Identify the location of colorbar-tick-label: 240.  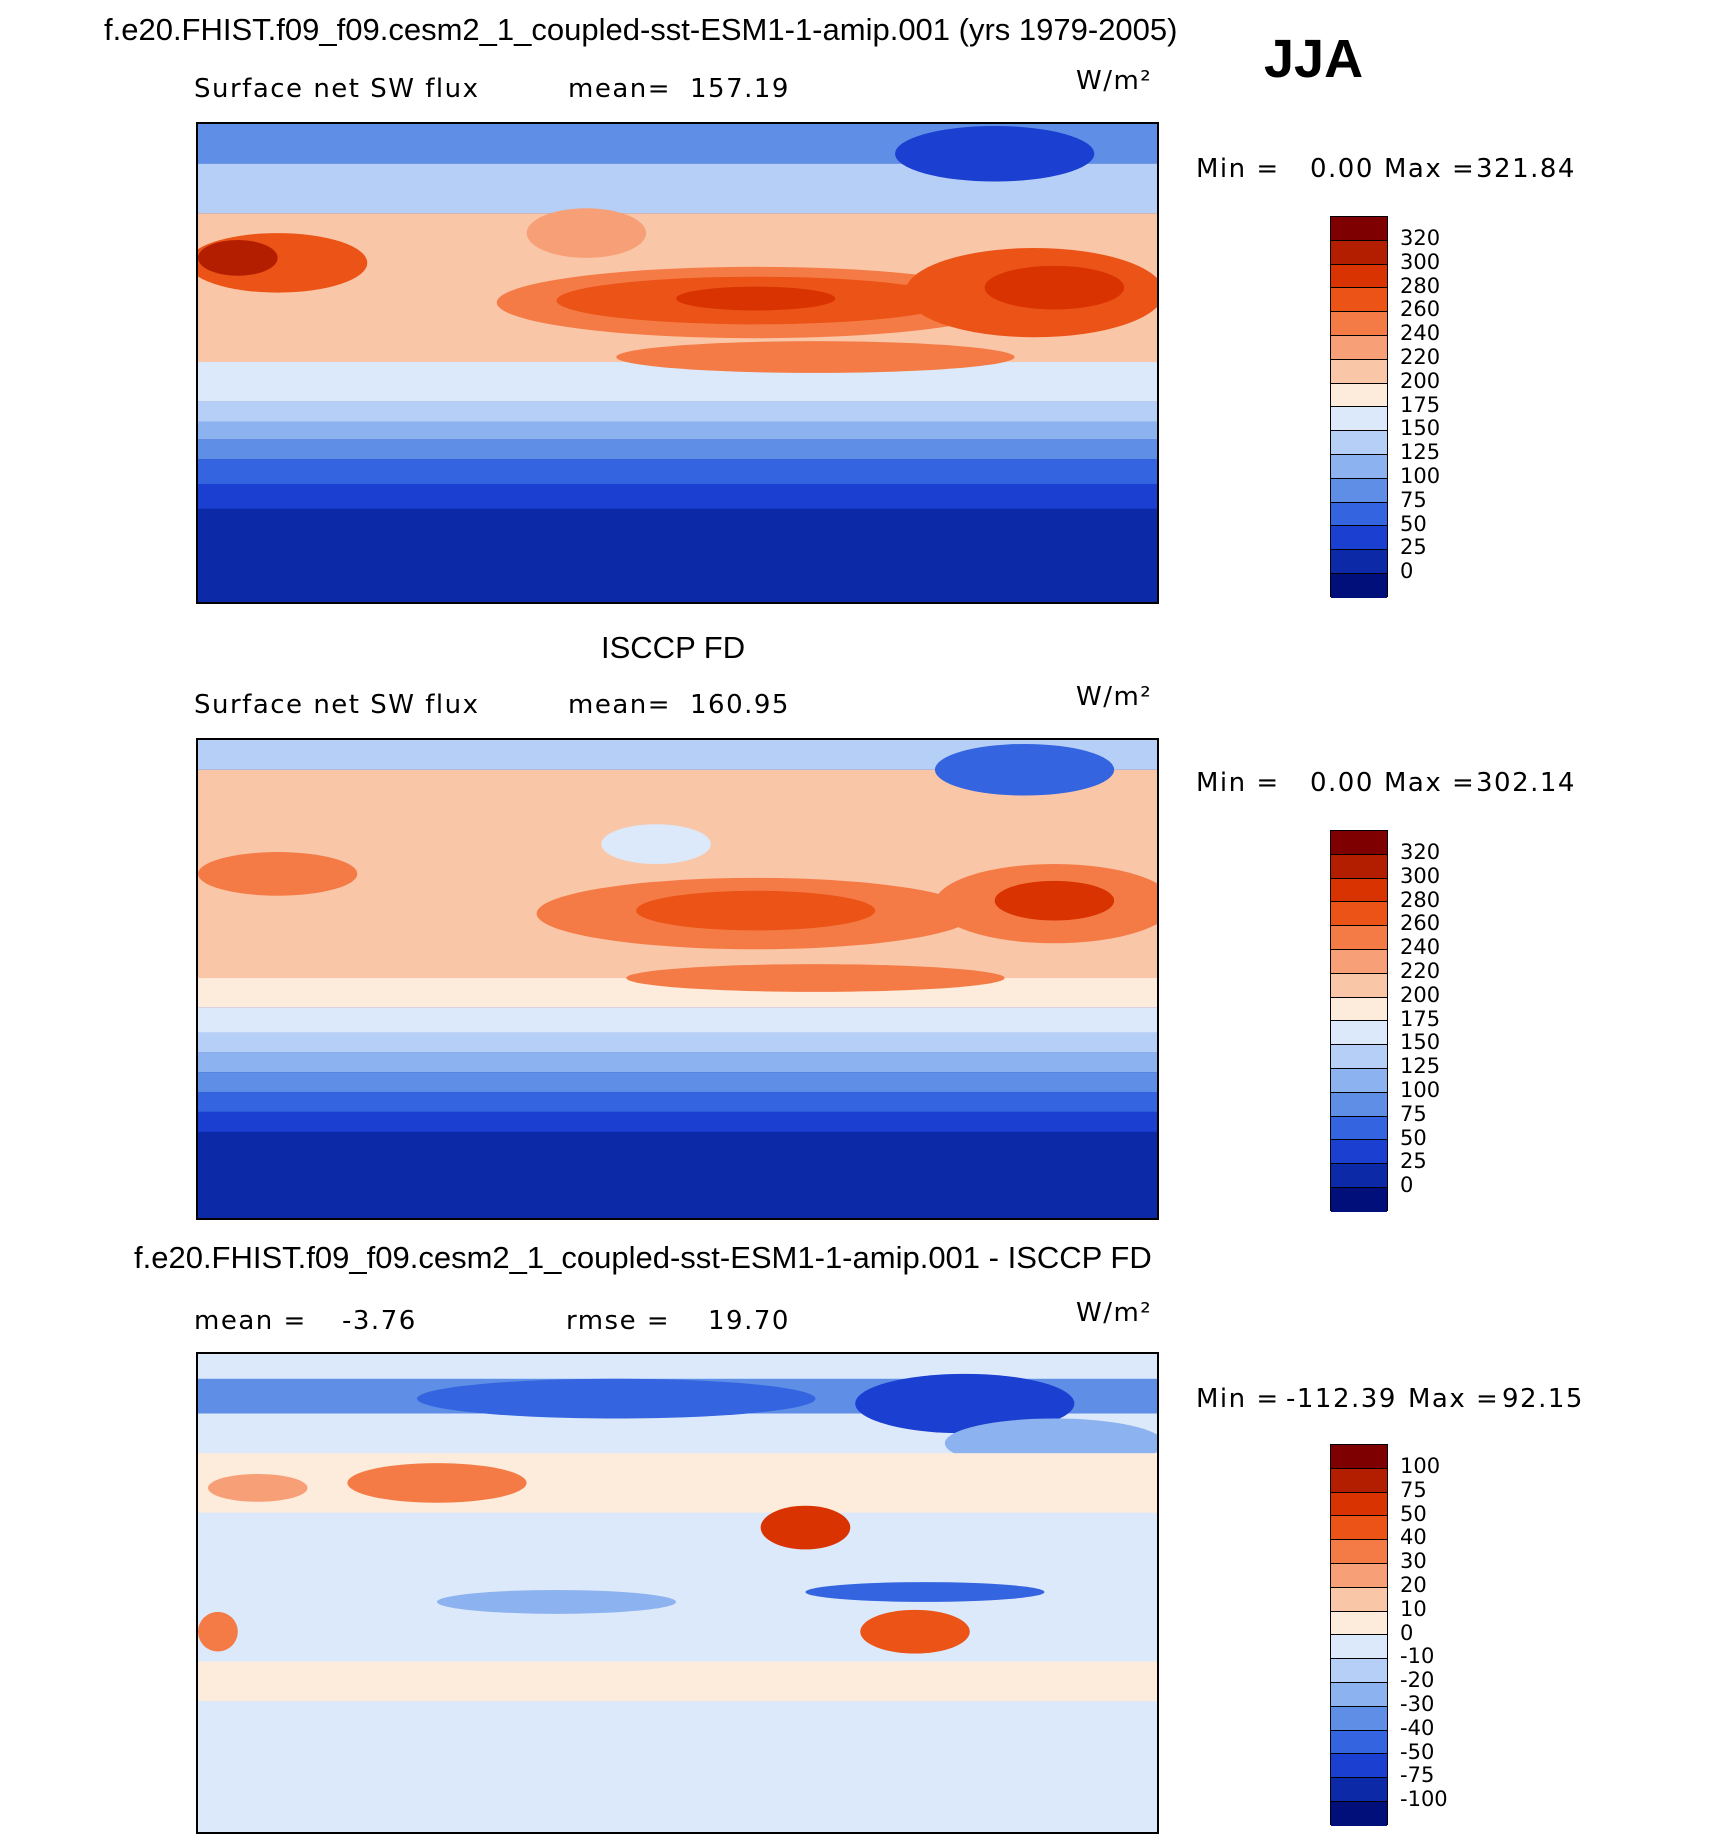
(1420, 333).